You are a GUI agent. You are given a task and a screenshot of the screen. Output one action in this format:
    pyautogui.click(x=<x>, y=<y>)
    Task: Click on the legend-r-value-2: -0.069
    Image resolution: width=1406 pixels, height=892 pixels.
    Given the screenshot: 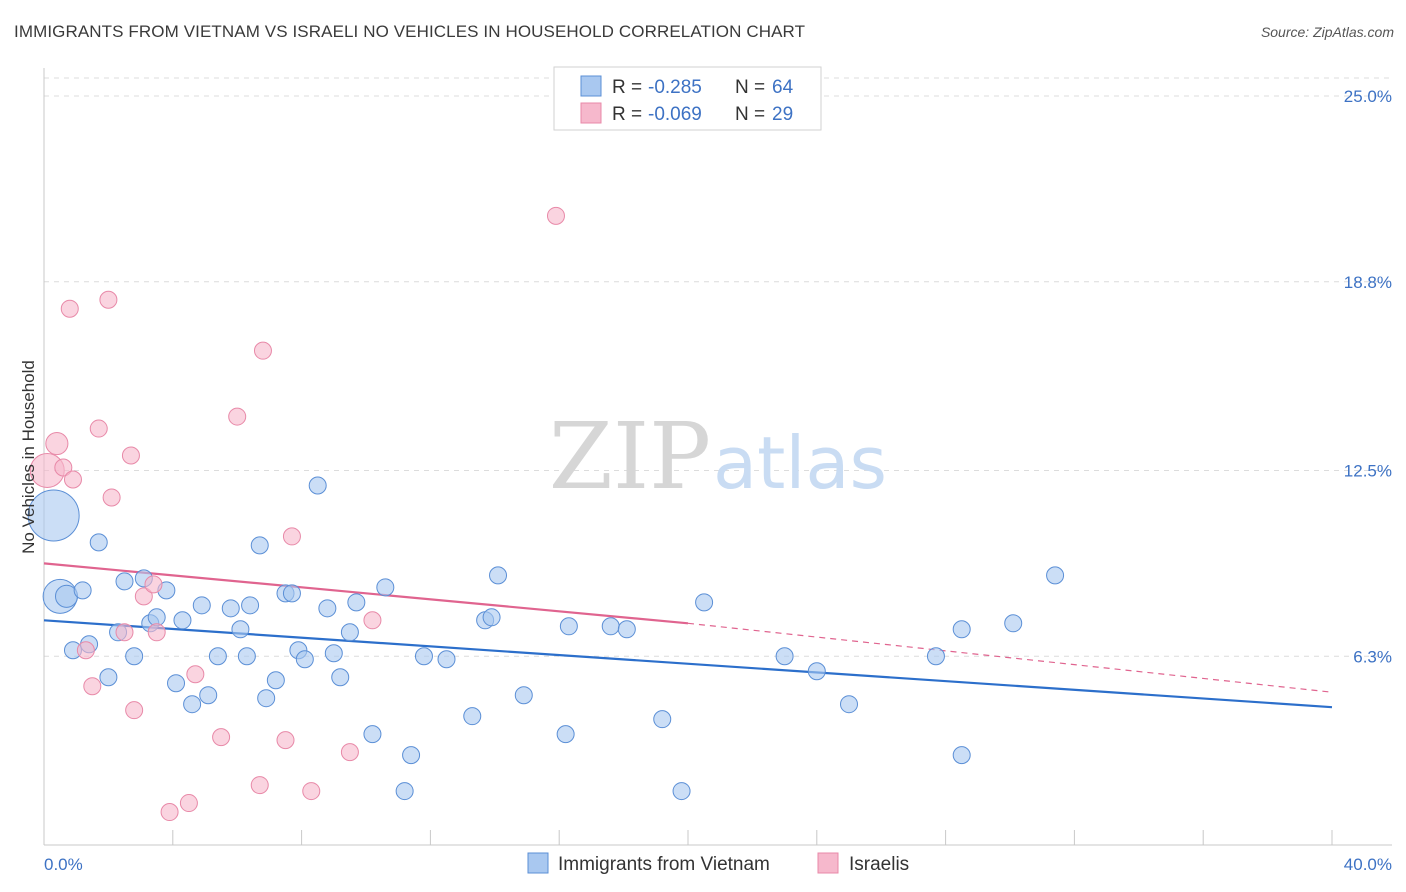 What is the action you would take?
    pyautogui.click(x=675, y=114)
    